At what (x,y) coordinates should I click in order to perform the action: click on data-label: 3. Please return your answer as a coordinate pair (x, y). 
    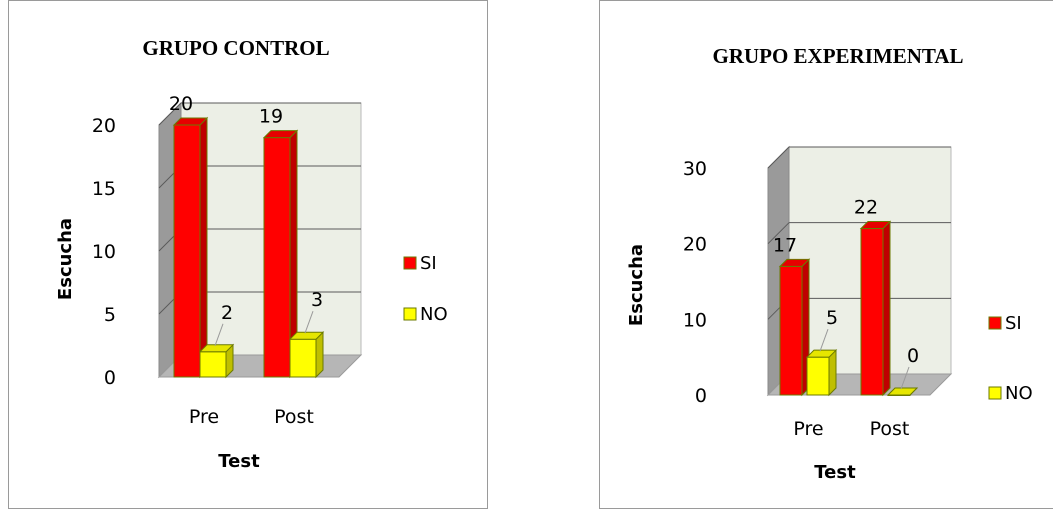
    Looking at the image, I should click on (317, 300).